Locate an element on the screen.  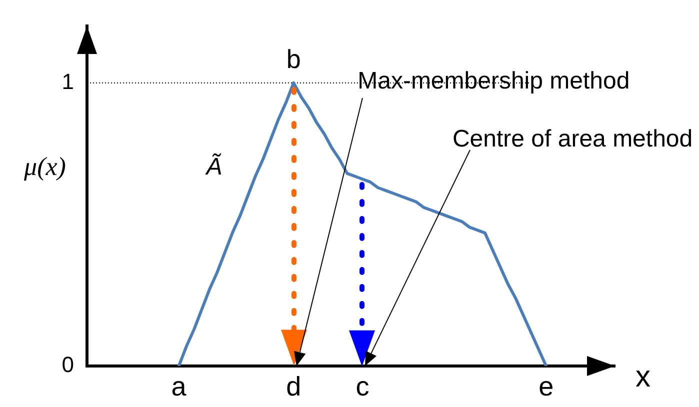
y-tick-label: 0 is located at coordinates (68, 365).